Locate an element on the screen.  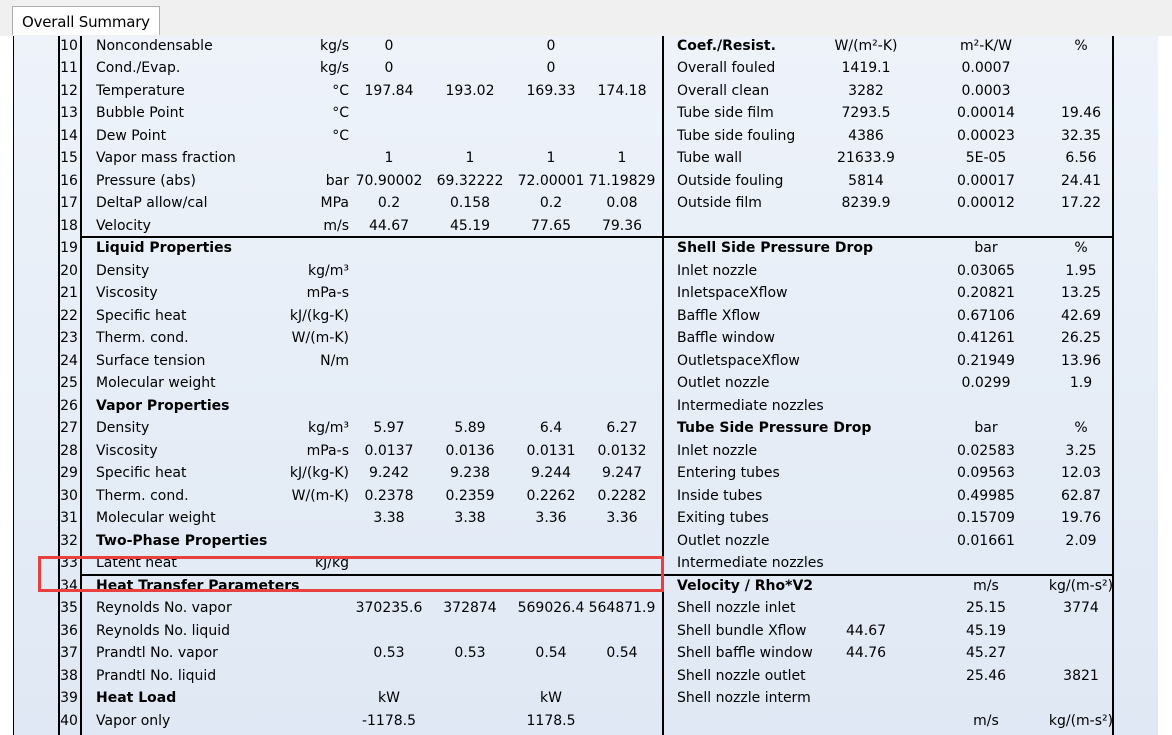
row-number: 35 is located at coordinates (69, 608).